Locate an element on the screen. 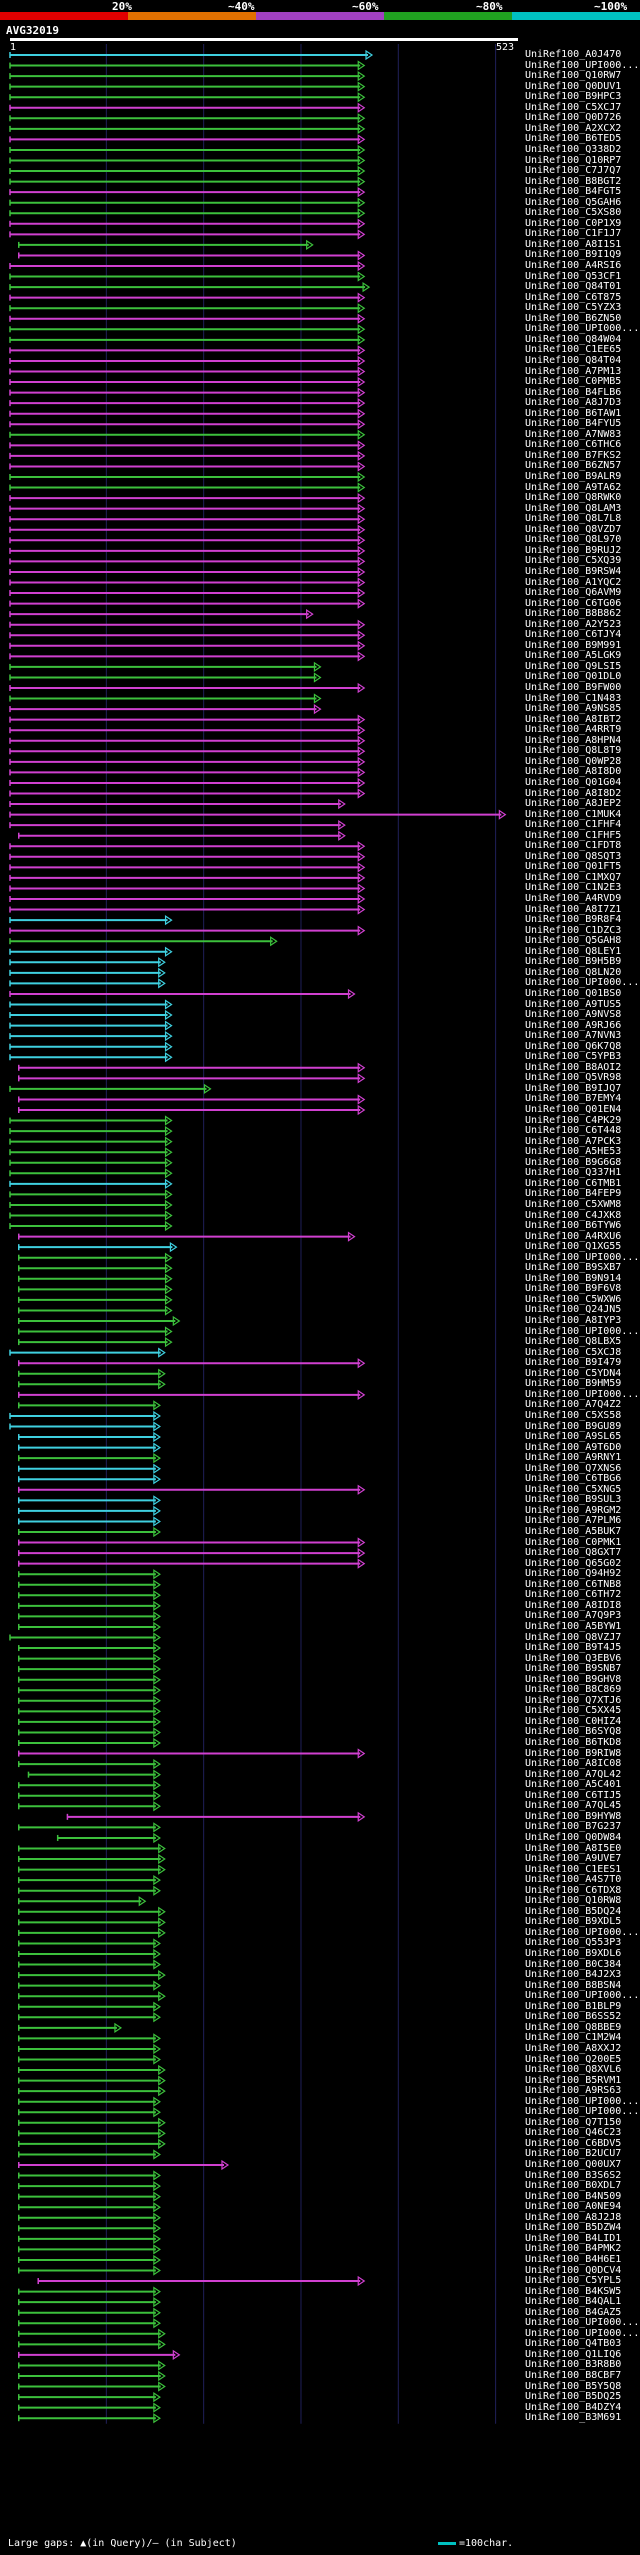  hit-label: UniRef100_B9SXB7 is located at coordinates (573, 1268).